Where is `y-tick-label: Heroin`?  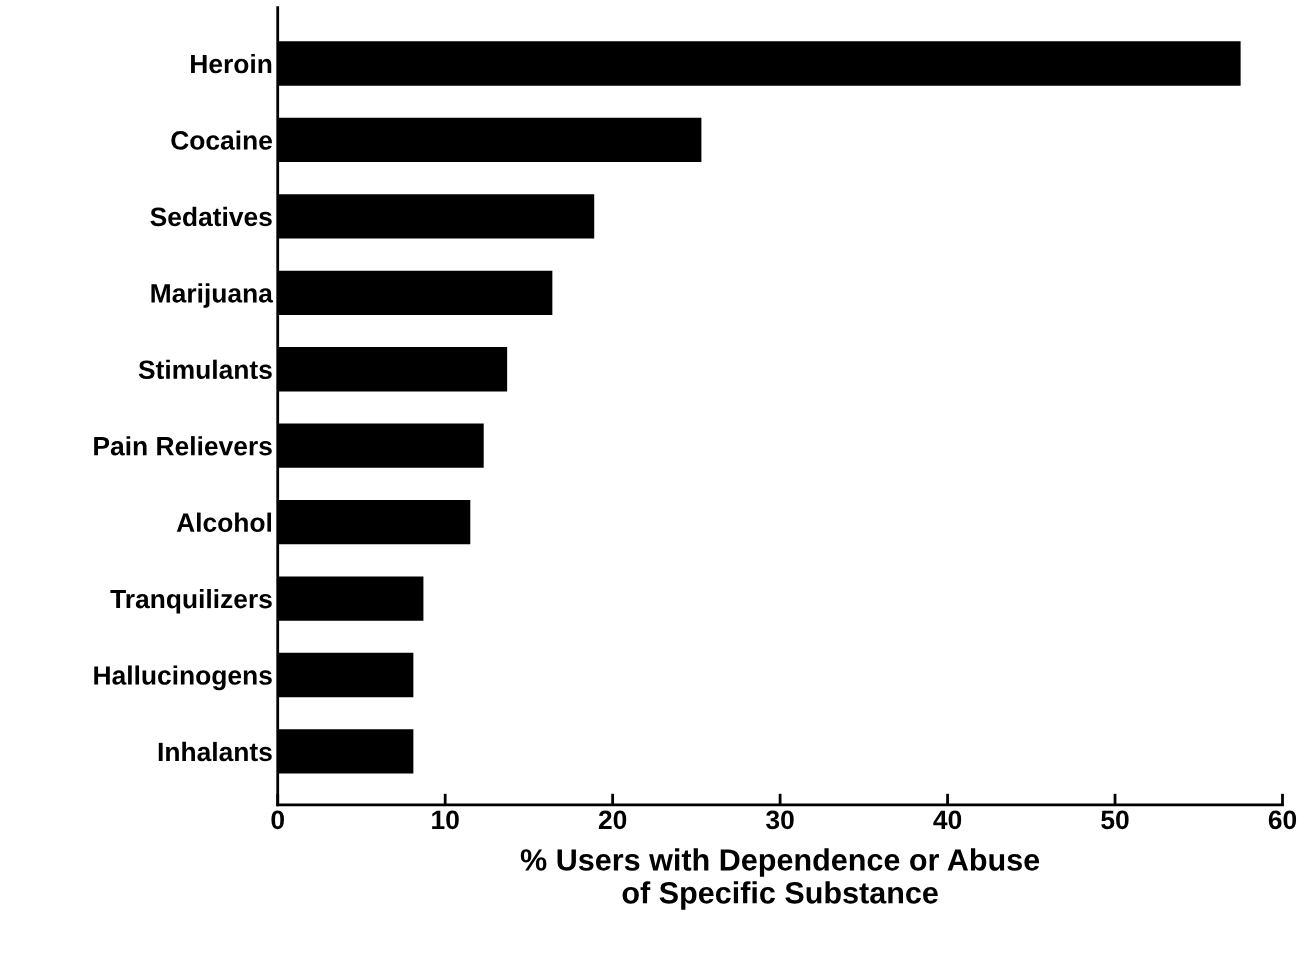 y-tick-label: Heroin is located at coordinates (231, 63).